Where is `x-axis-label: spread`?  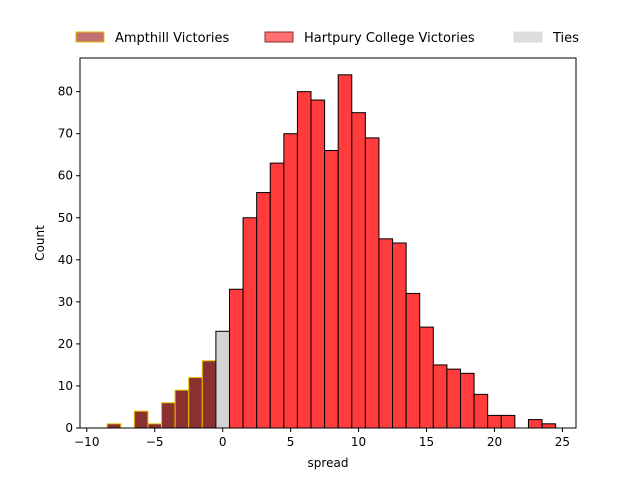 x-axis-label: spread is located at coordinates (328, 463).